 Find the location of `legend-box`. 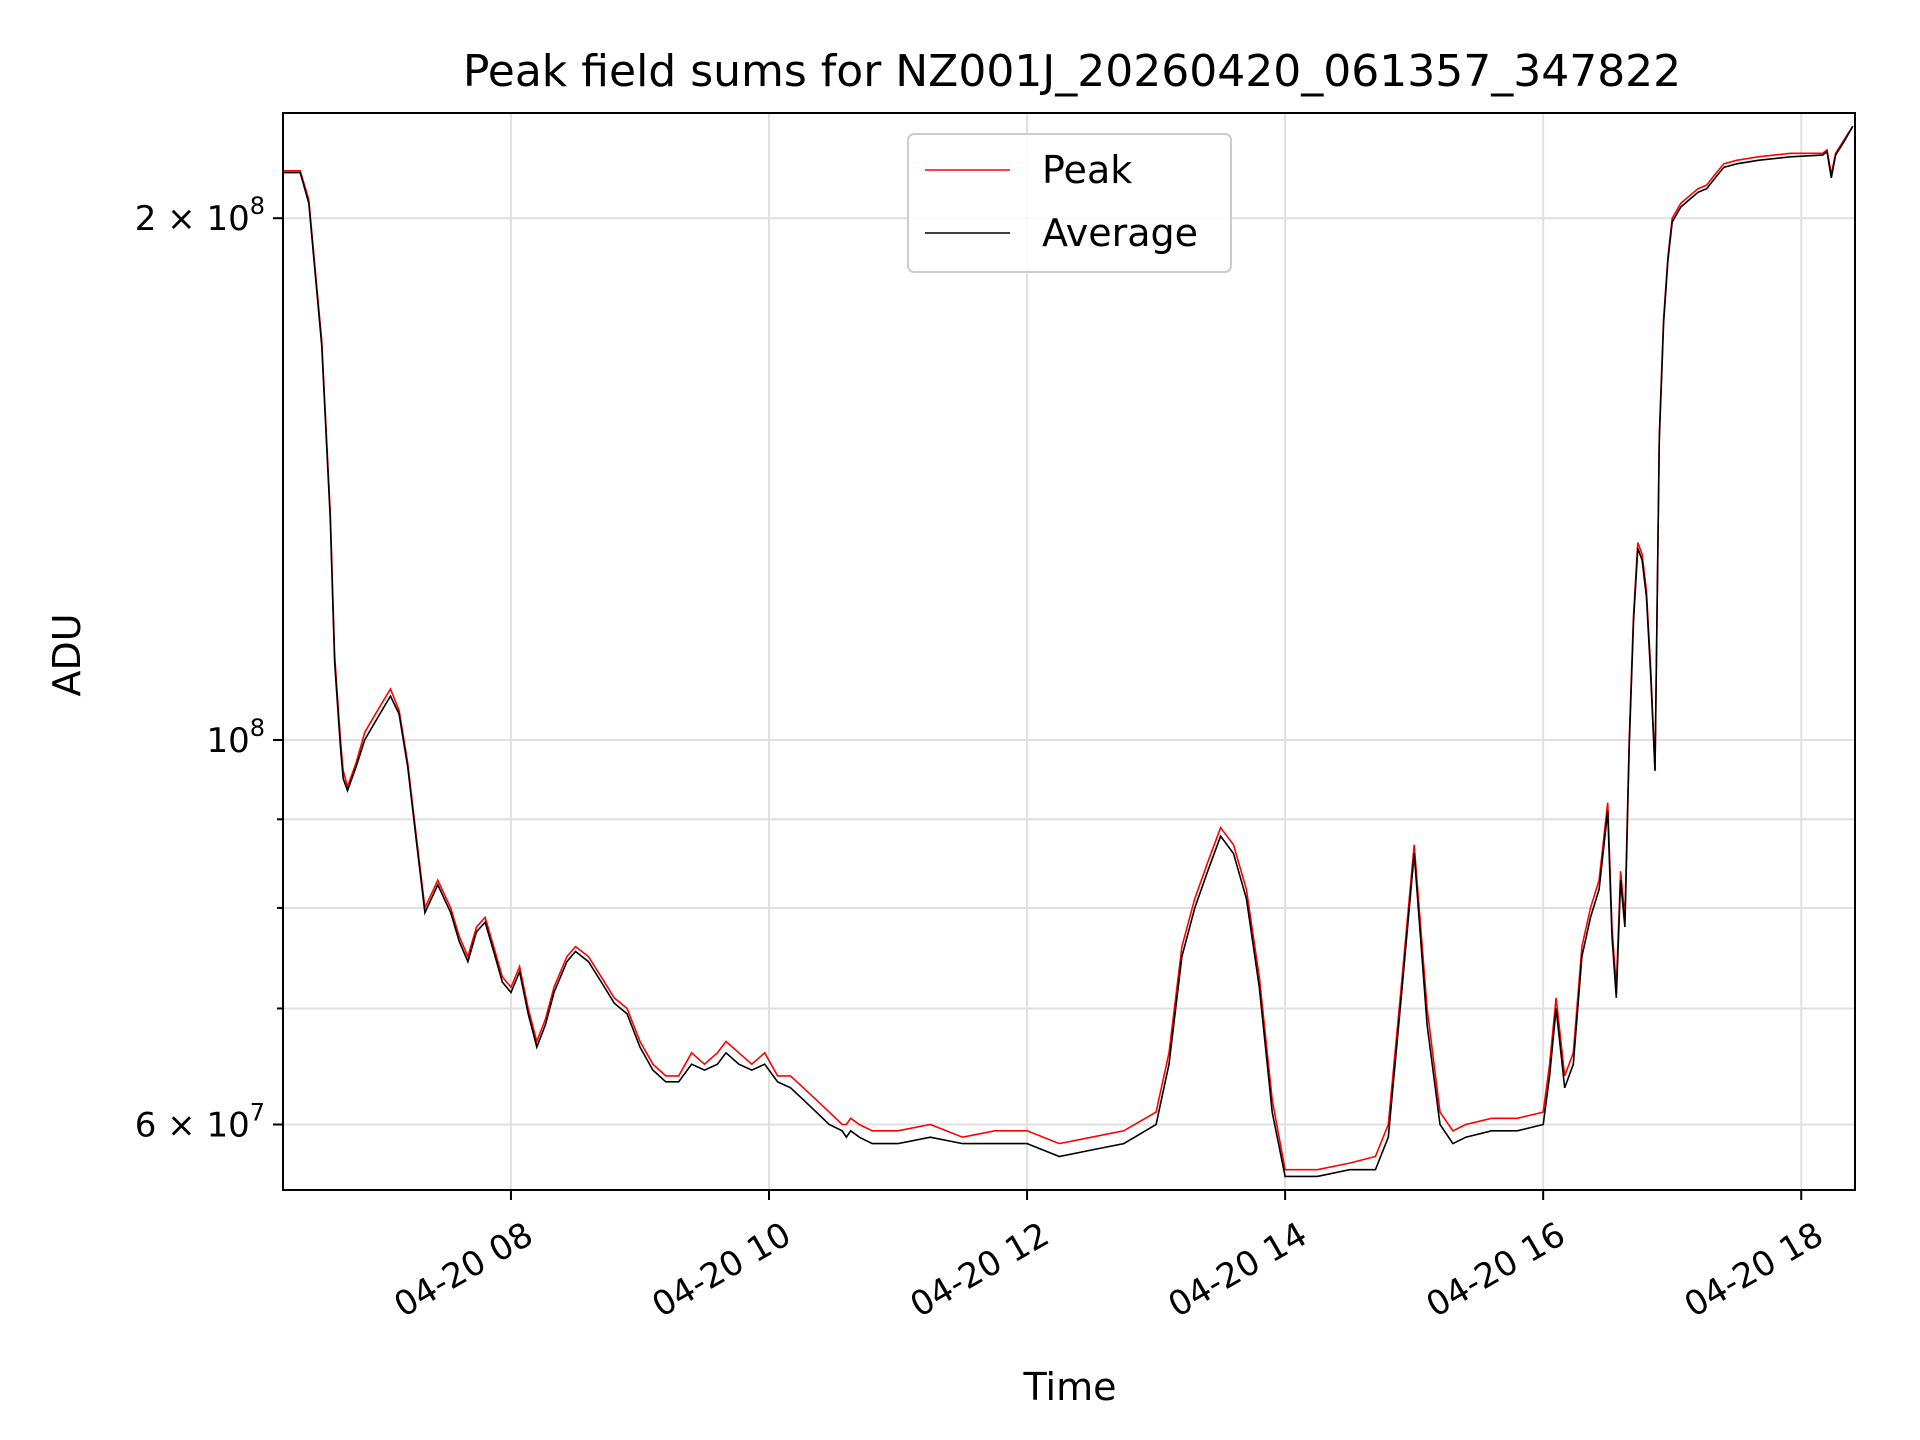

legend-box is located at coordinates (1069, 203).